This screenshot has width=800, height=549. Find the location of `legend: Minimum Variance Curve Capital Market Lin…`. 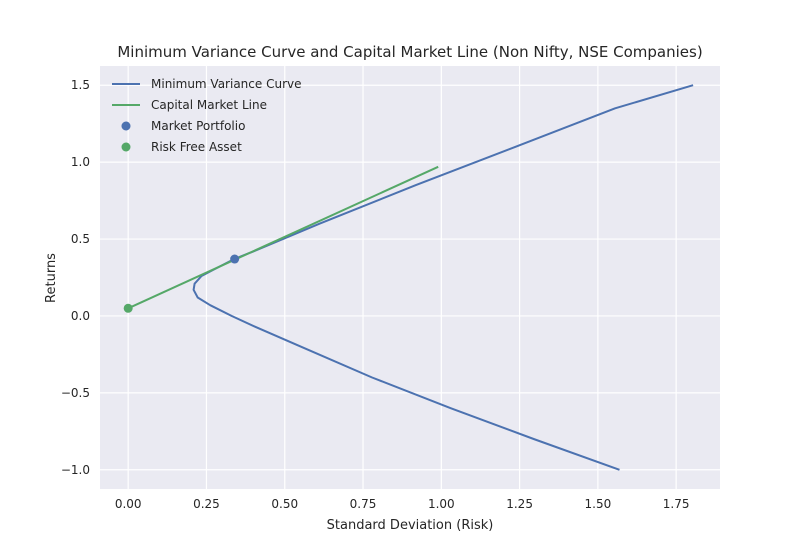

legend: Minimum Variance Curve Capital Market Lin… is located at coordinates (206, 115).